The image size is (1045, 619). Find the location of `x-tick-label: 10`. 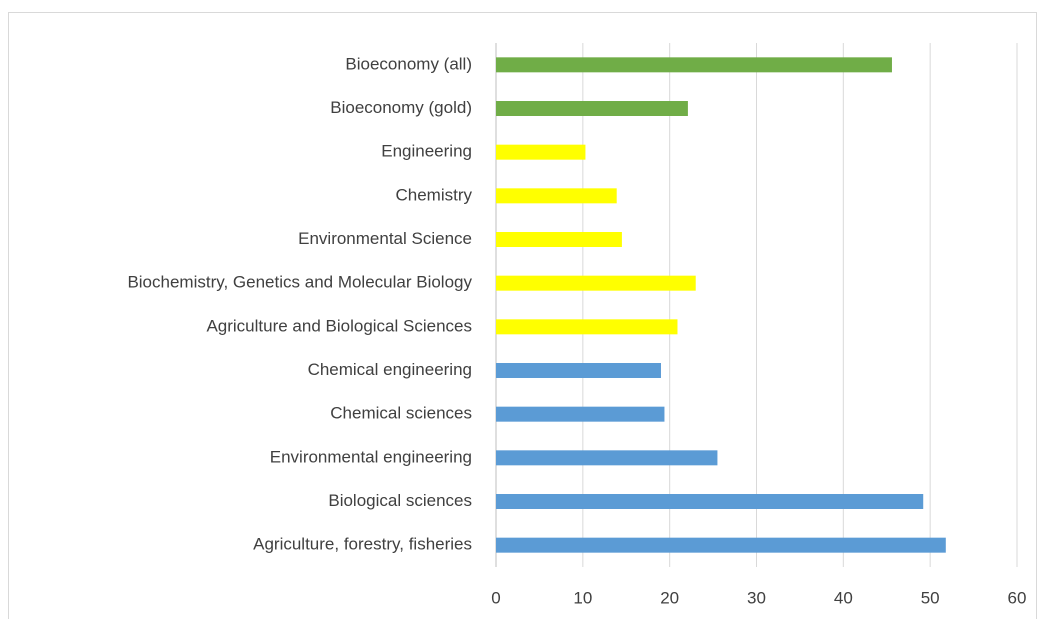

x-tick-label: 10 is located at coordinates (582, 597).